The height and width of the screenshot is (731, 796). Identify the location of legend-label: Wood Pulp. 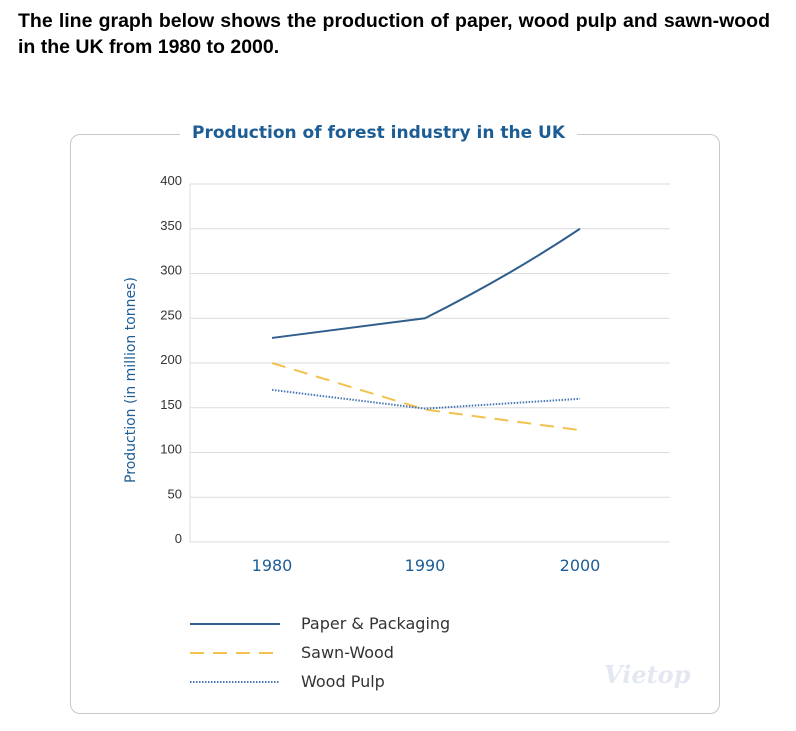
(343, 681).